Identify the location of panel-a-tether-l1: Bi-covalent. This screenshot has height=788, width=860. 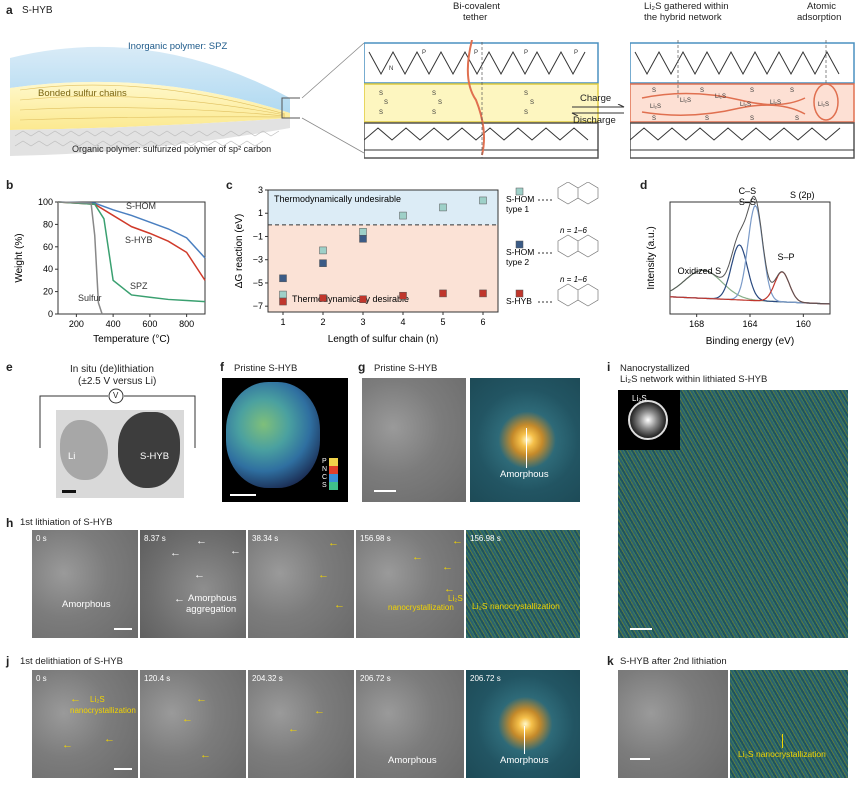
(476, 6).